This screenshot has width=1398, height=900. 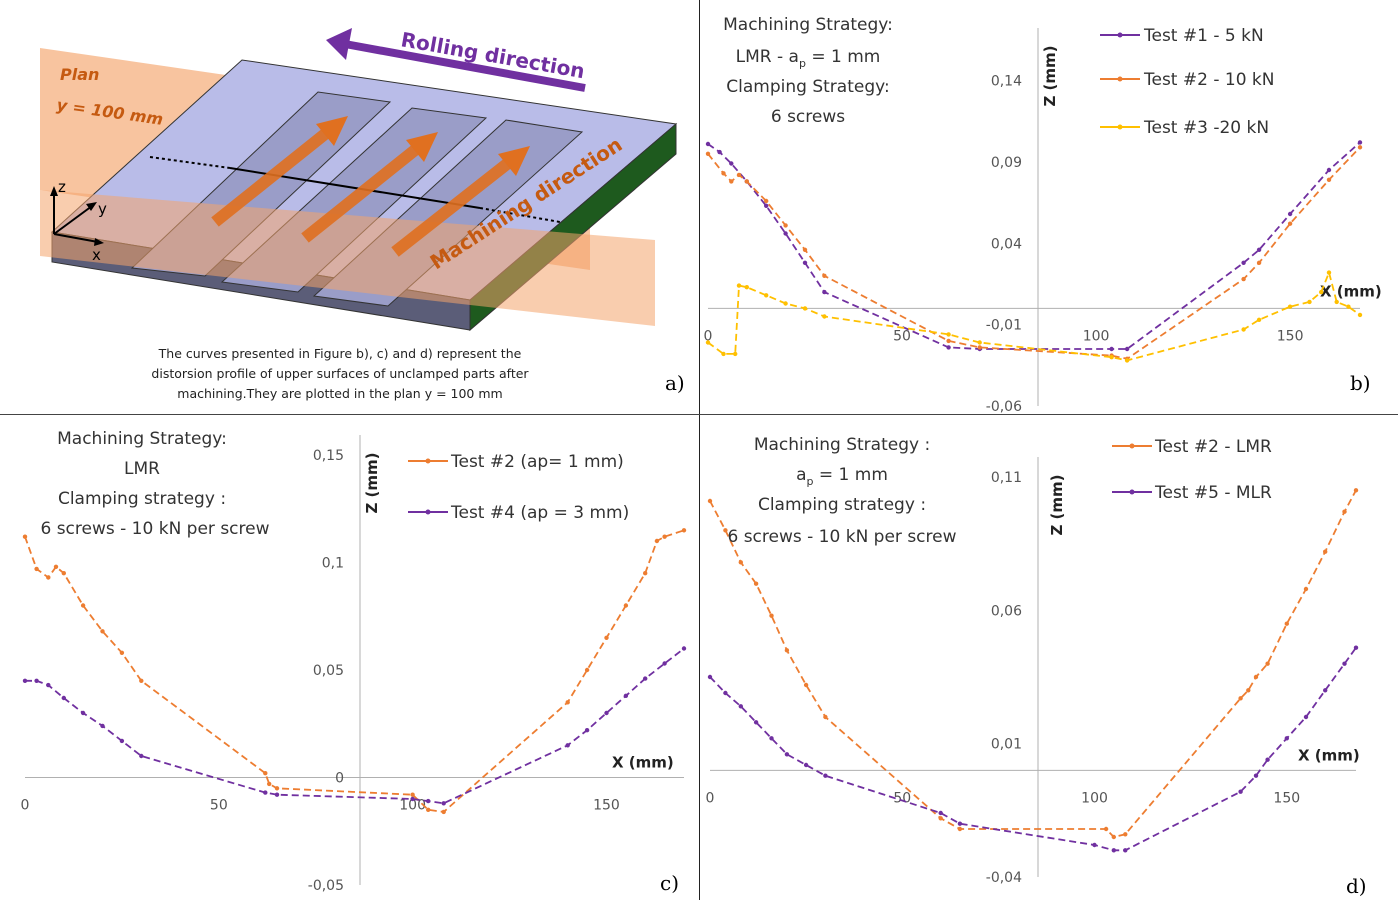 What do you see at coordinates (219, 806) in the screenshot?
I see `x-tick-label: 50` at bounding box center [219, 806].